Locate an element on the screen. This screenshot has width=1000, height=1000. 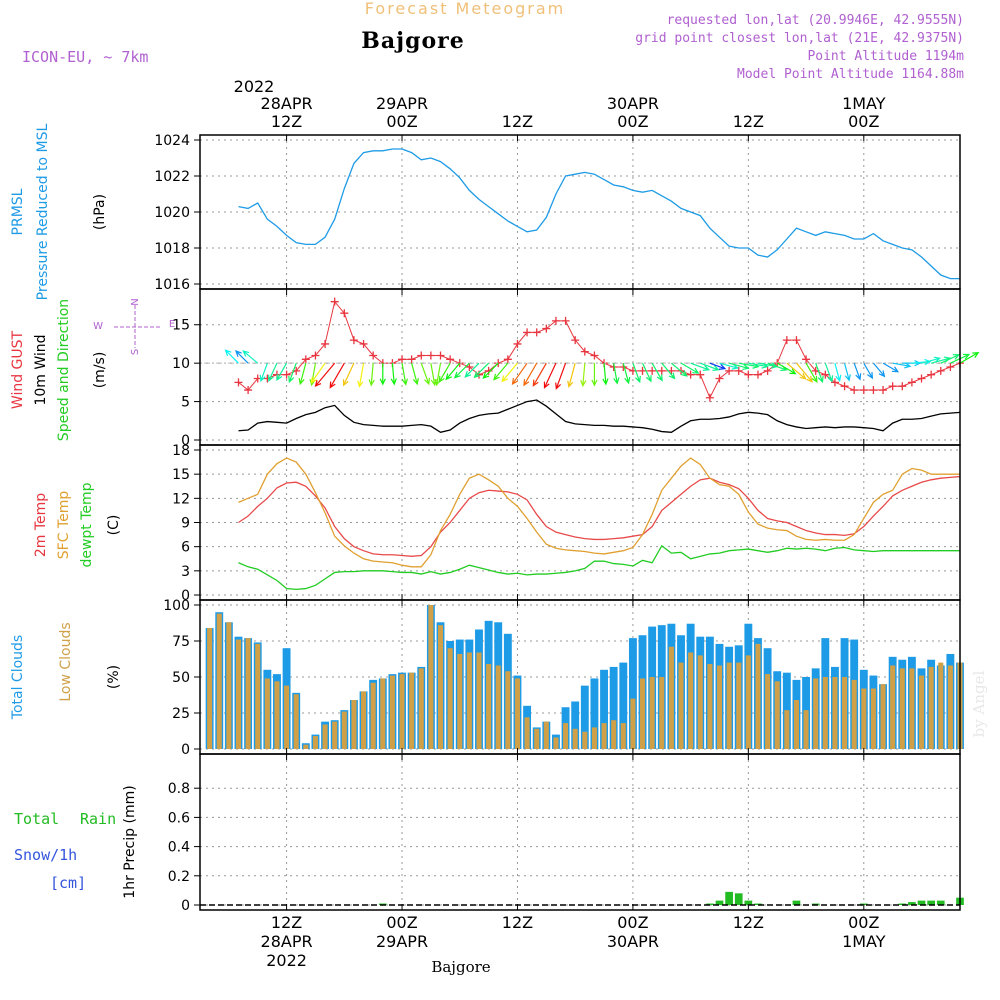
top-date-label: 29APR is located at coordinates (402, 103).